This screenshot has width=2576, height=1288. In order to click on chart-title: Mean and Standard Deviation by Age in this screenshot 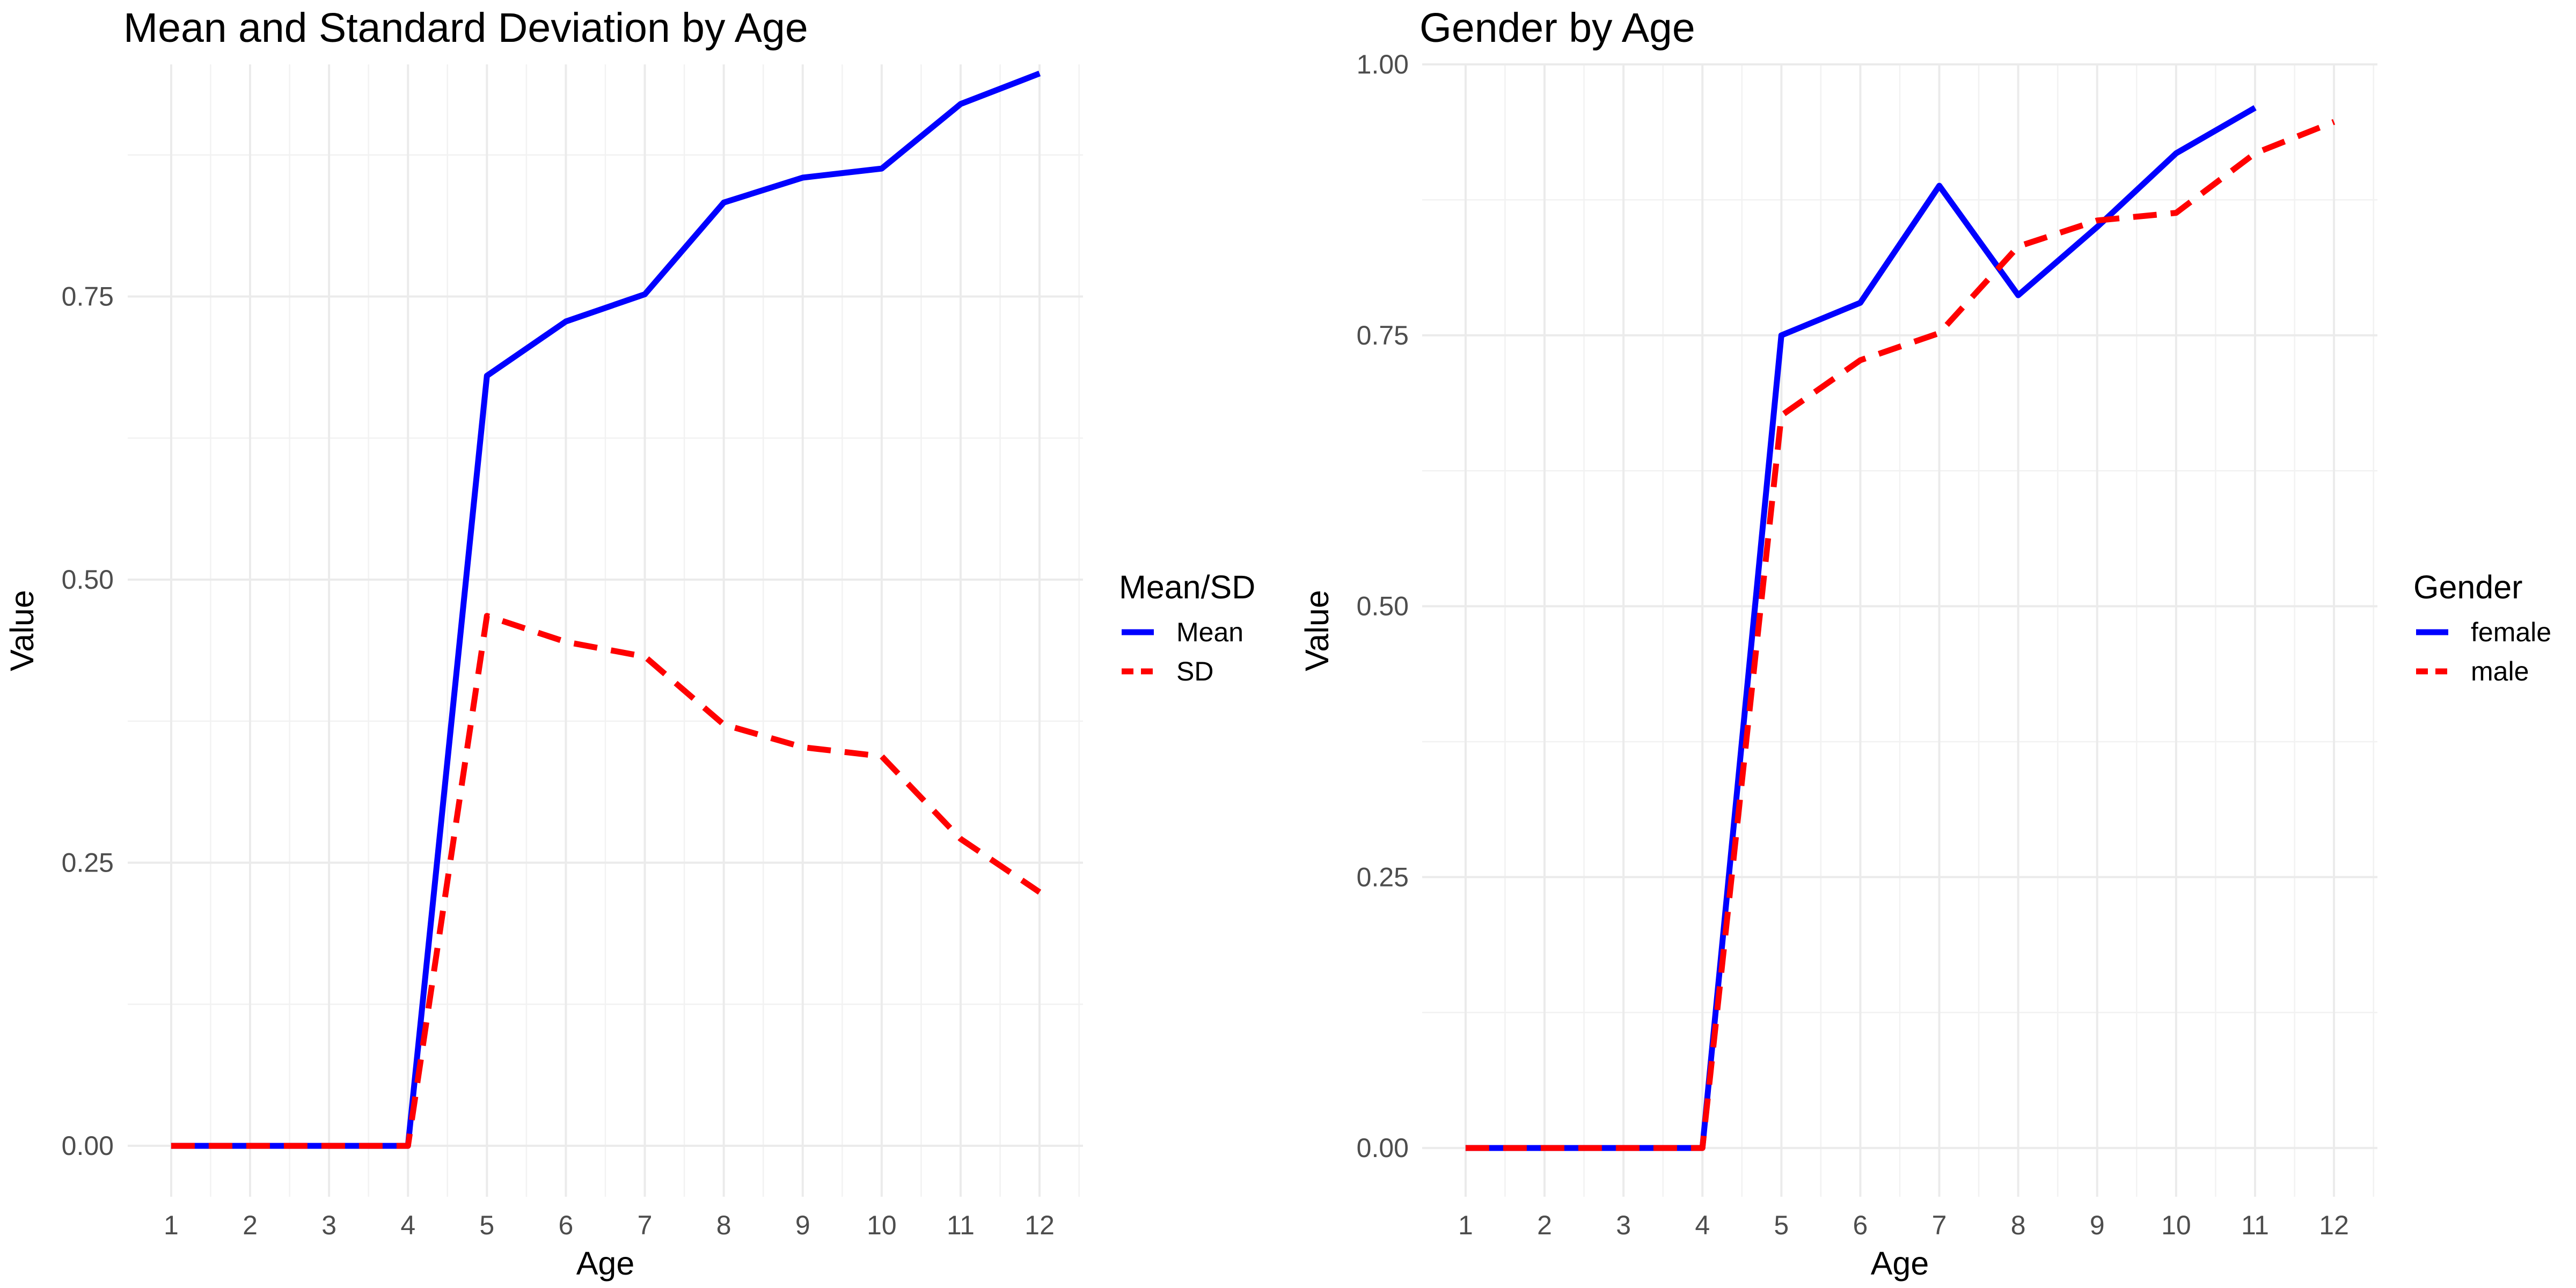, I will do `click(465, 28)`.